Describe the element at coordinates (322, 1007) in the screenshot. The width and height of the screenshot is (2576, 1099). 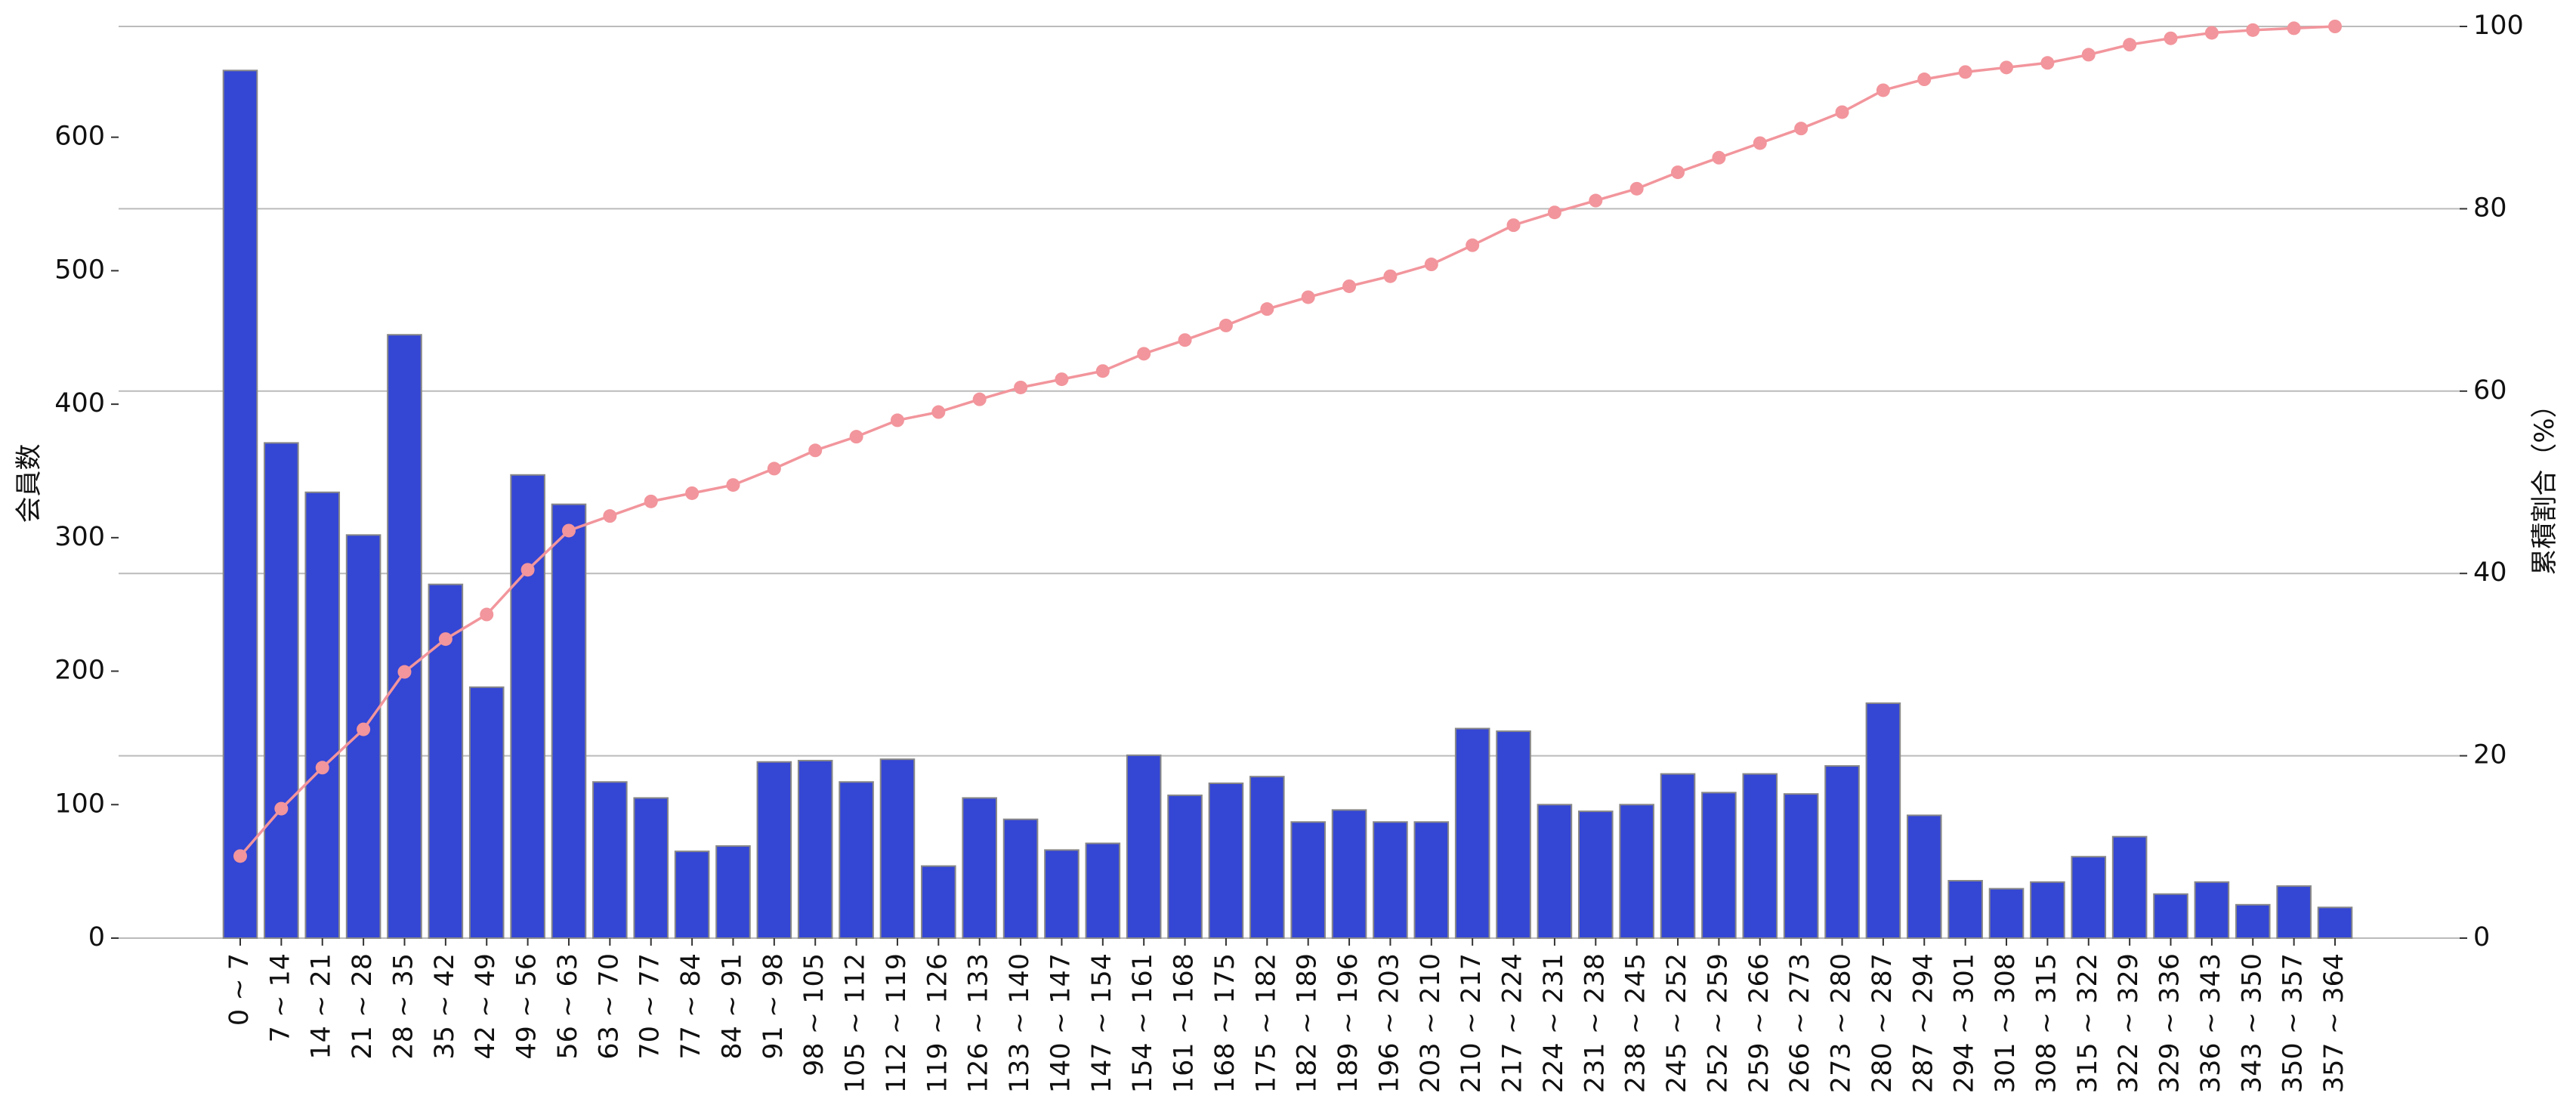
I see `x-tick-label: 14 ~ 21` at that location.